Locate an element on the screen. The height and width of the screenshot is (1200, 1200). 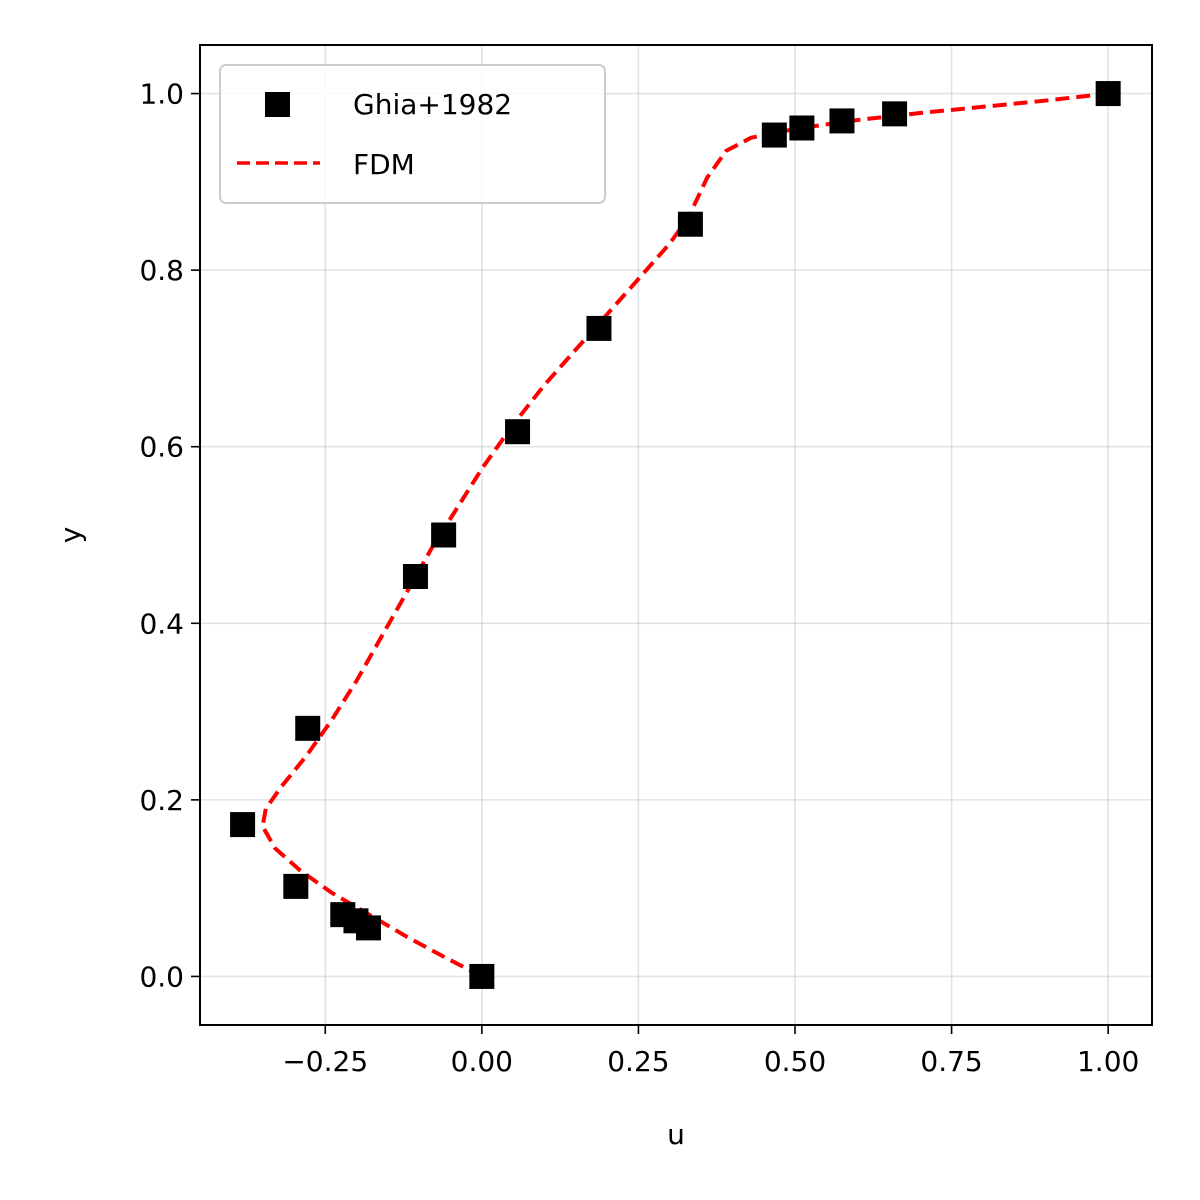
y-tick-label: 0.8 is located at coordinates (161, 270).